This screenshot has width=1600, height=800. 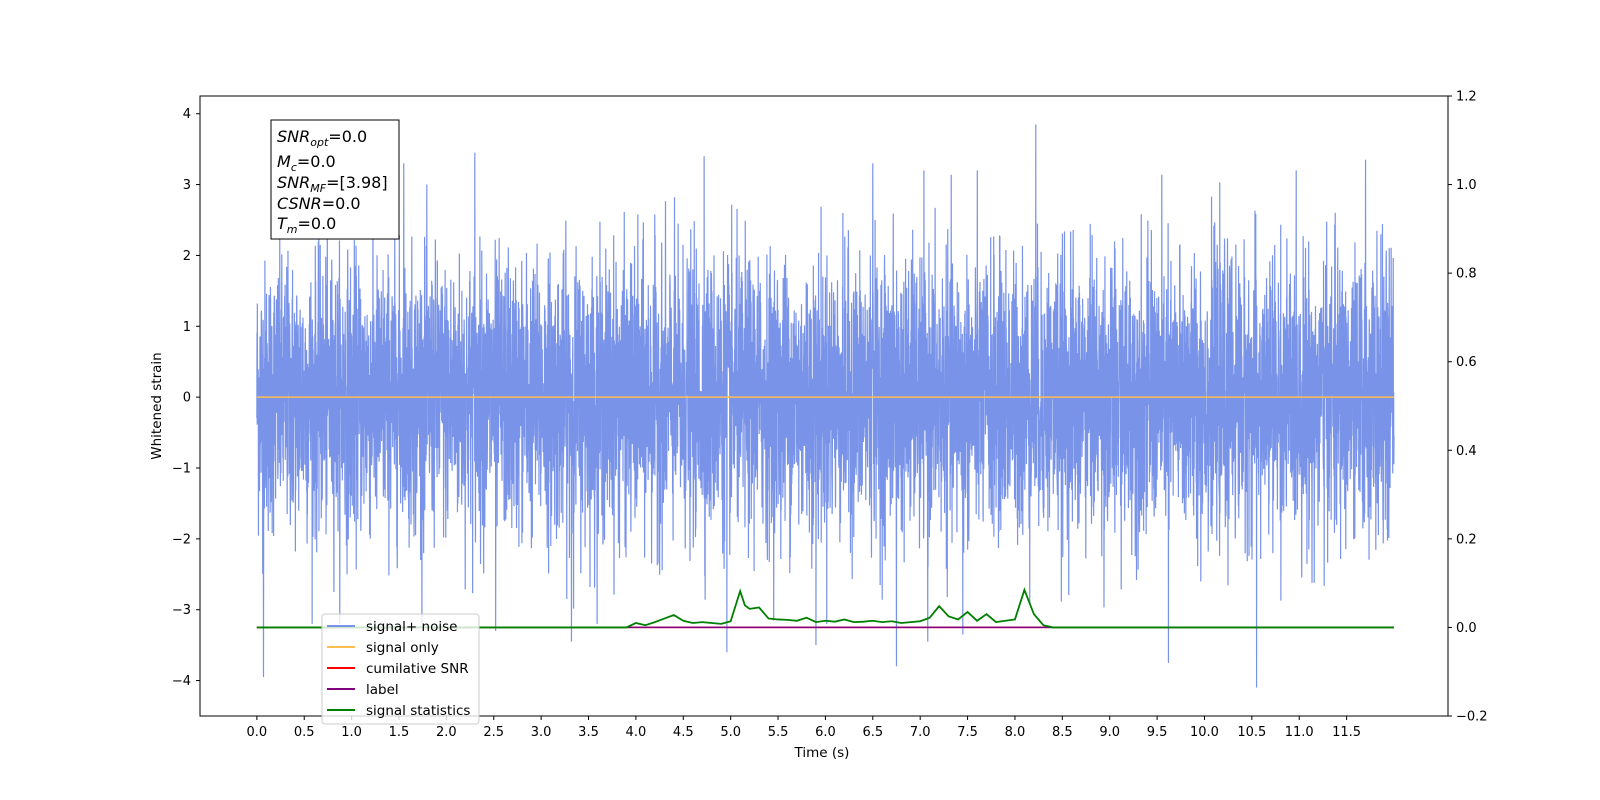 I want to click on y2-tick-label: 0.0, so click(x=1466, y=628).